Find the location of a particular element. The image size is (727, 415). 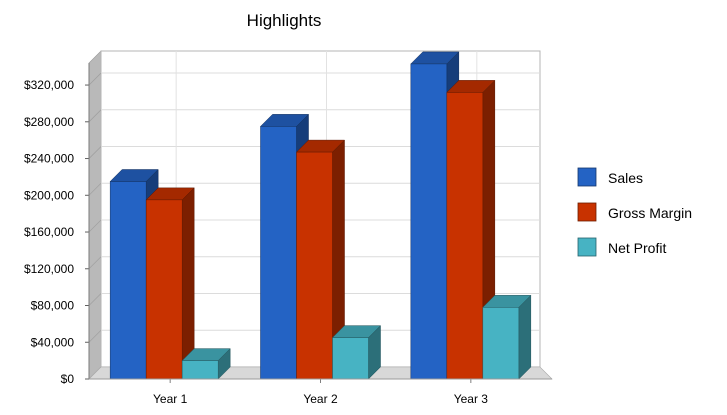

x-axis: Year 1 Year 2 Year 3 is located at coordinates (320, 392).